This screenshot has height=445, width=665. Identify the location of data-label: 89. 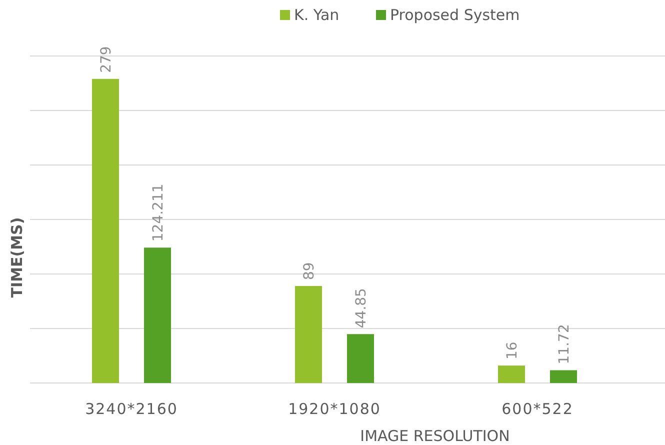
(310, 271).